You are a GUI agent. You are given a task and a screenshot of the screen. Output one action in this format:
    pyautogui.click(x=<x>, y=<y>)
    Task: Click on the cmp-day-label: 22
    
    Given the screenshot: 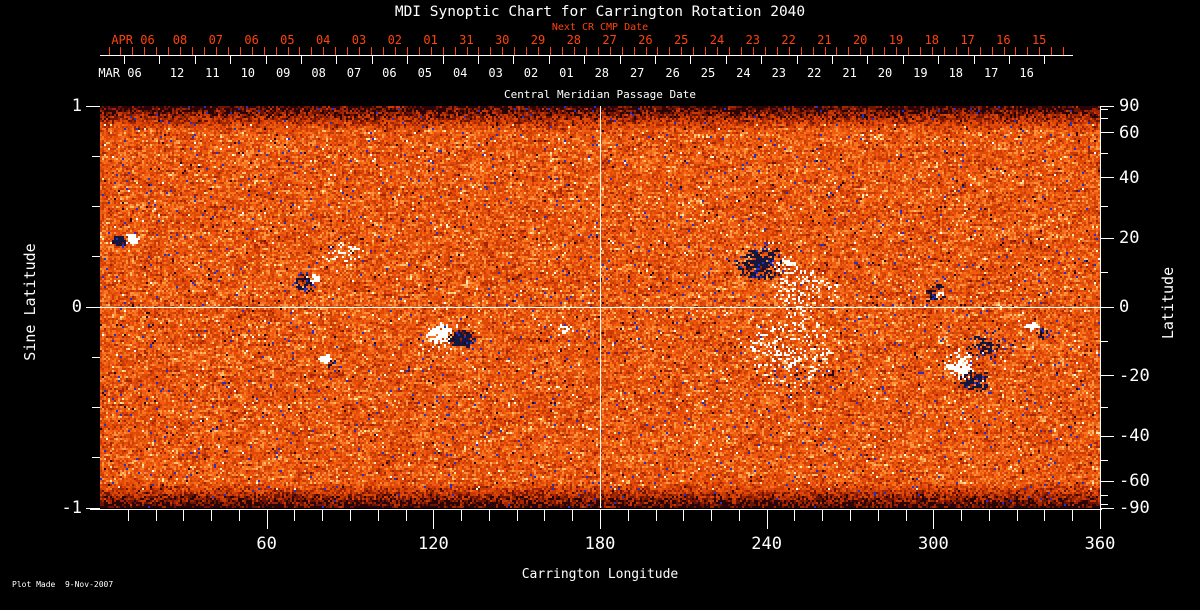 What is the action you would take?
    pyautogui.click(x=814, y=73)
    